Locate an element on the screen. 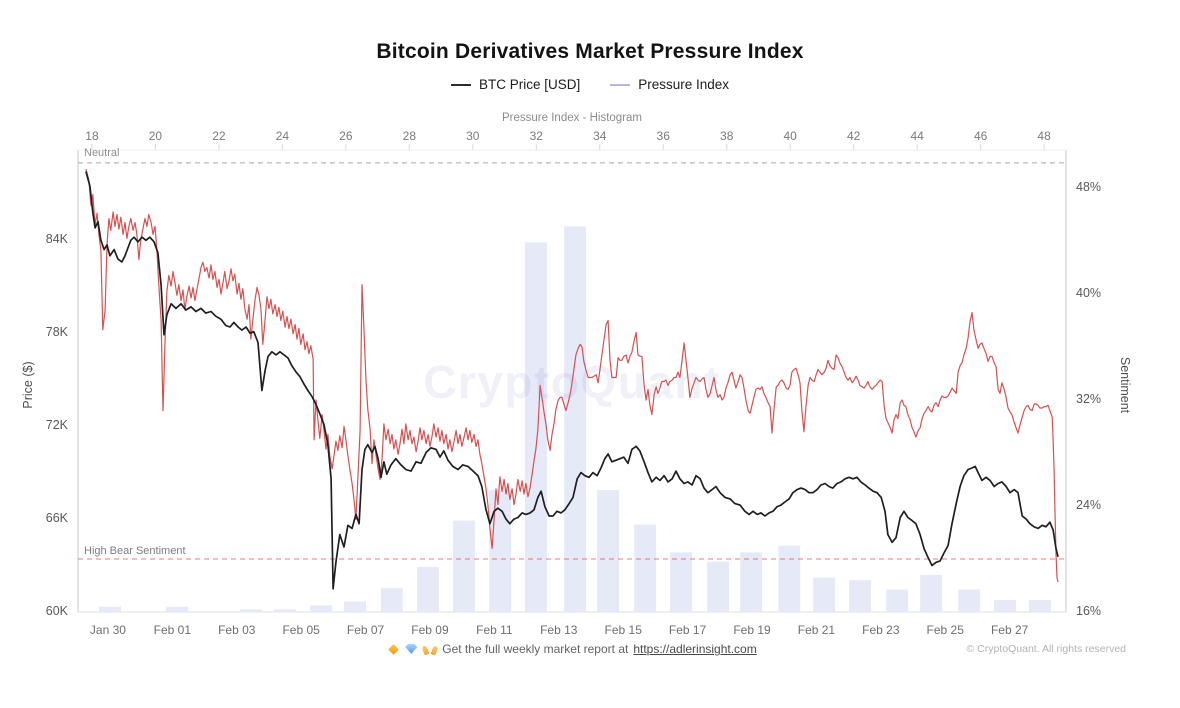  high-bear-sentiment-label: High Bear Sentiment is located at coordinates (135, 551).